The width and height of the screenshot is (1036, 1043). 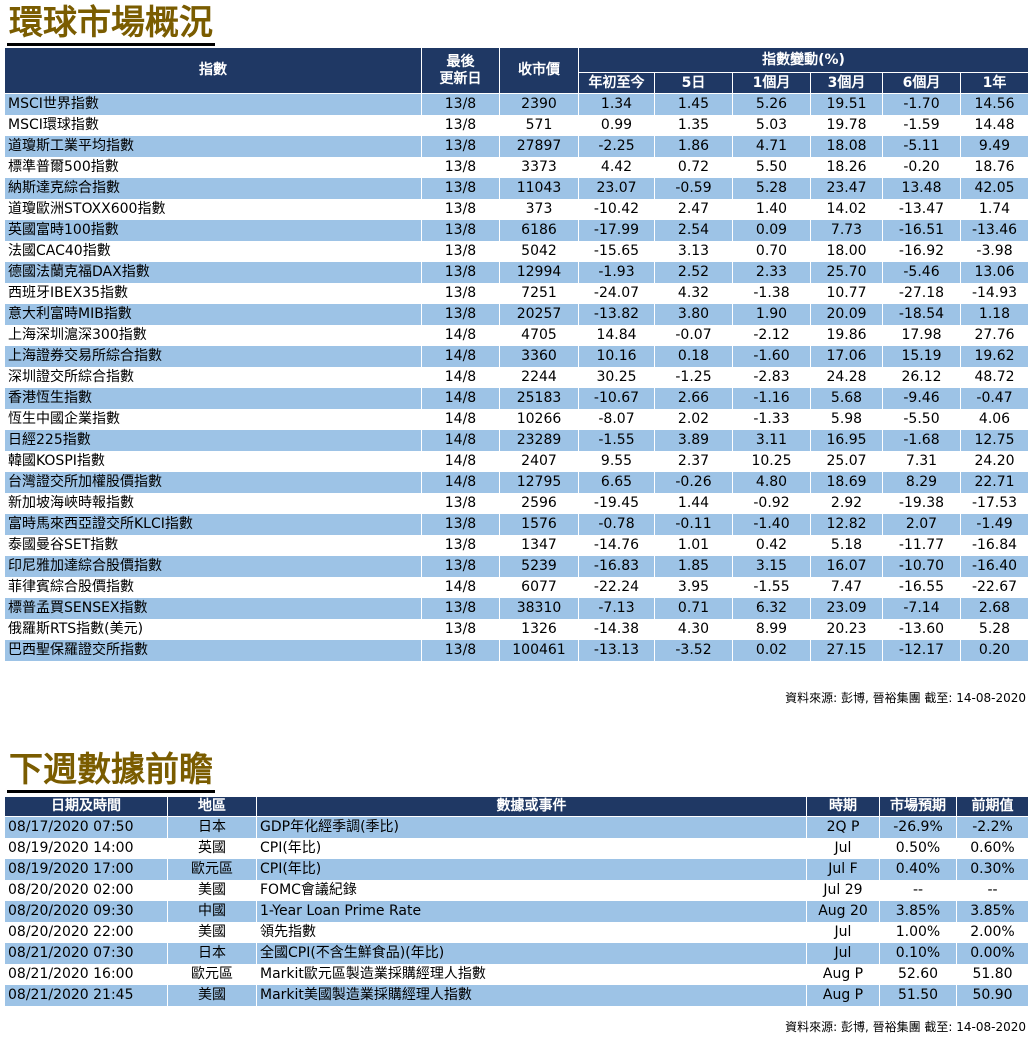 What do you see at coordinates (539, 125) in the screenshot?
I see `close-cell: 571` at bounding box center [539, 125].